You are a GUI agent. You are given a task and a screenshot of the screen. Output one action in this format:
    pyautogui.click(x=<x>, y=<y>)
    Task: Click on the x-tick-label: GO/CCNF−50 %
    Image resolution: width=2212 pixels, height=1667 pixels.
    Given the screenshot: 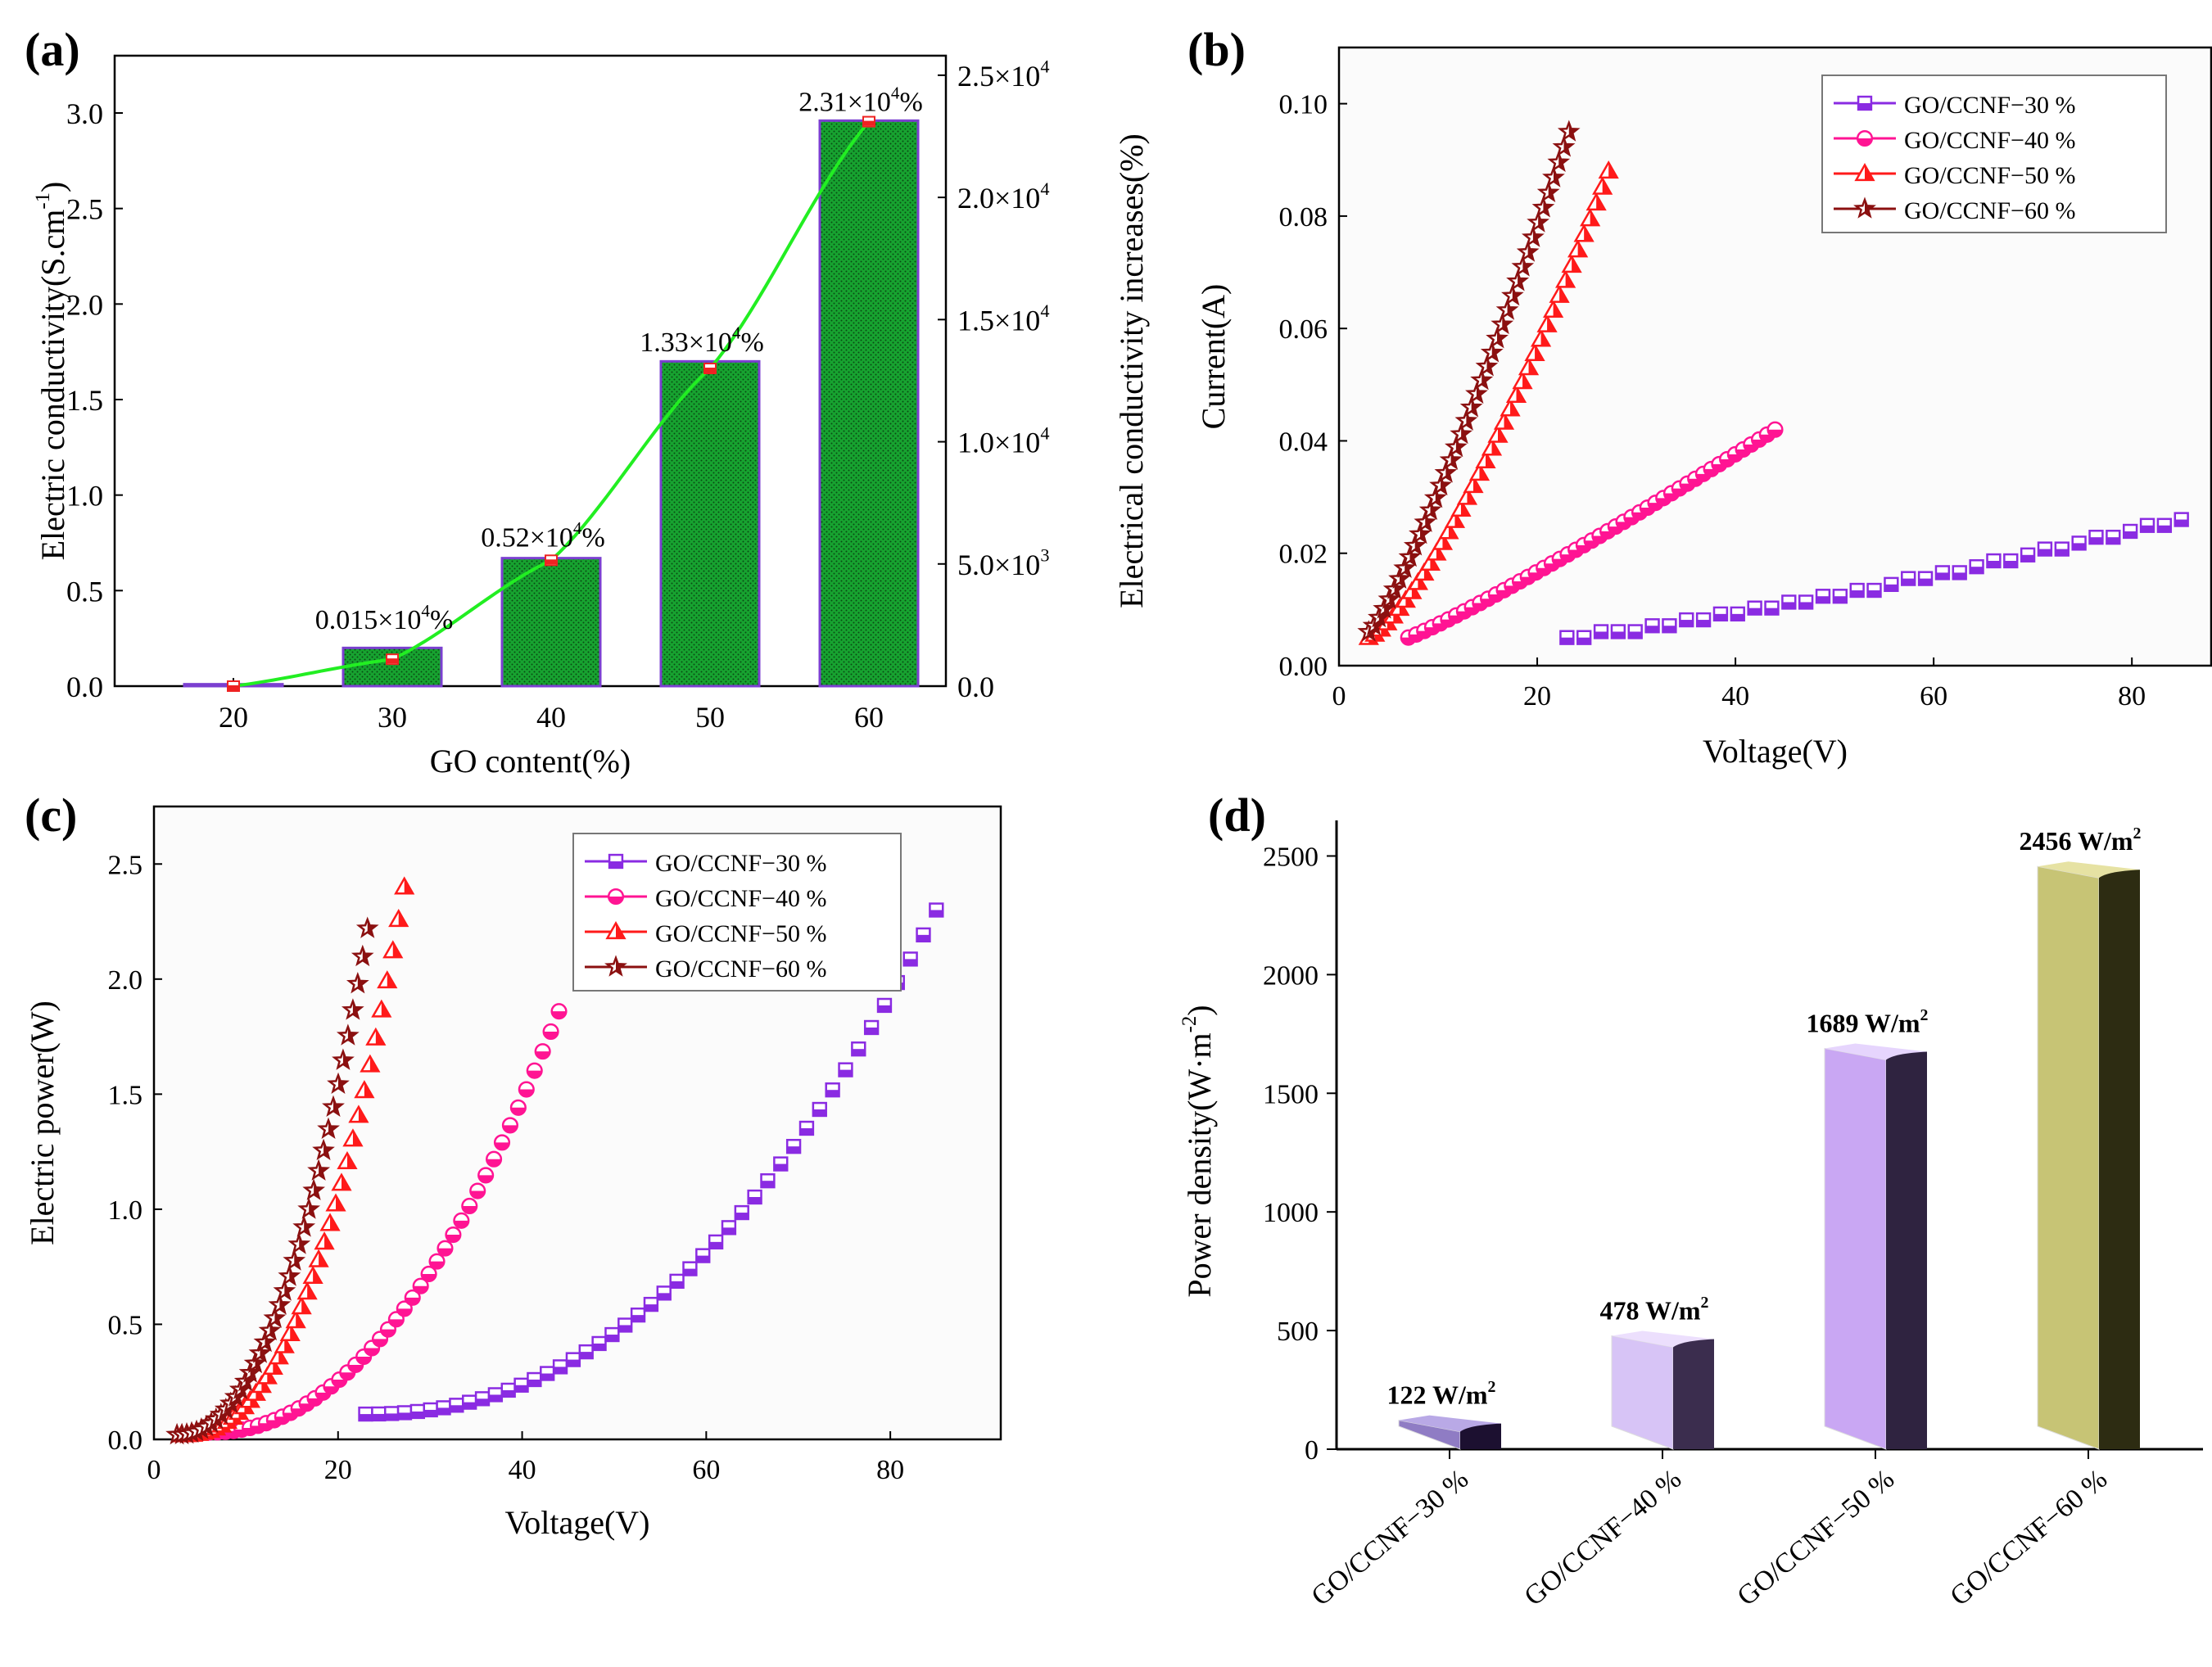 What is the action you would take?
    pyautogui.click(x=1816, y=1538)
    